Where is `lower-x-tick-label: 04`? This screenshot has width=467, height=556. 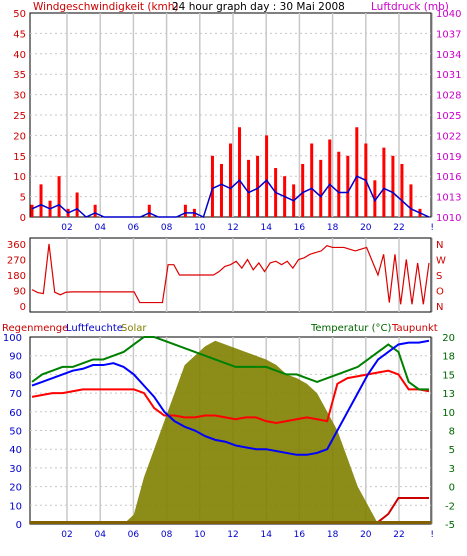
lower-x-tick-label: 04 is located at coordinates (100, 535).